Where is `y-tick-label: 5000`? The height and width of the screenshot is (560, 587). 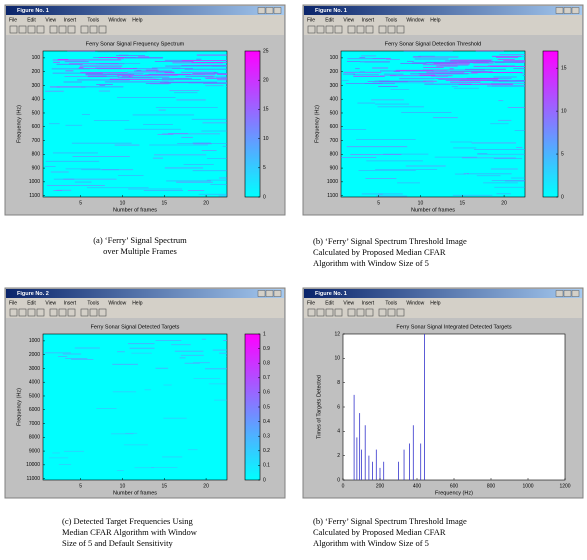 y-tick-label: 5000 is located at coordinates (34, 396).